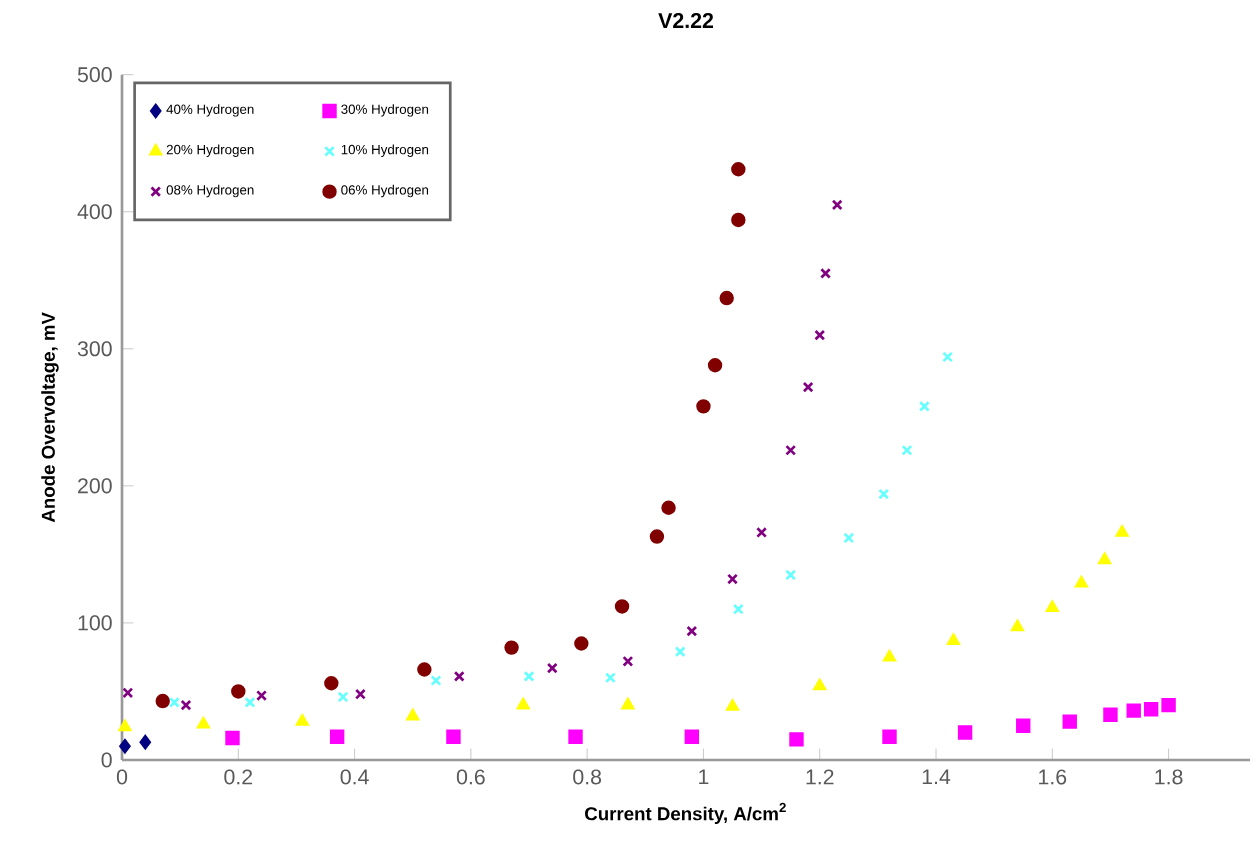 This screenshot has width=1256, height=848. I want to click on y-tick-label: 0, so click(106, 760).